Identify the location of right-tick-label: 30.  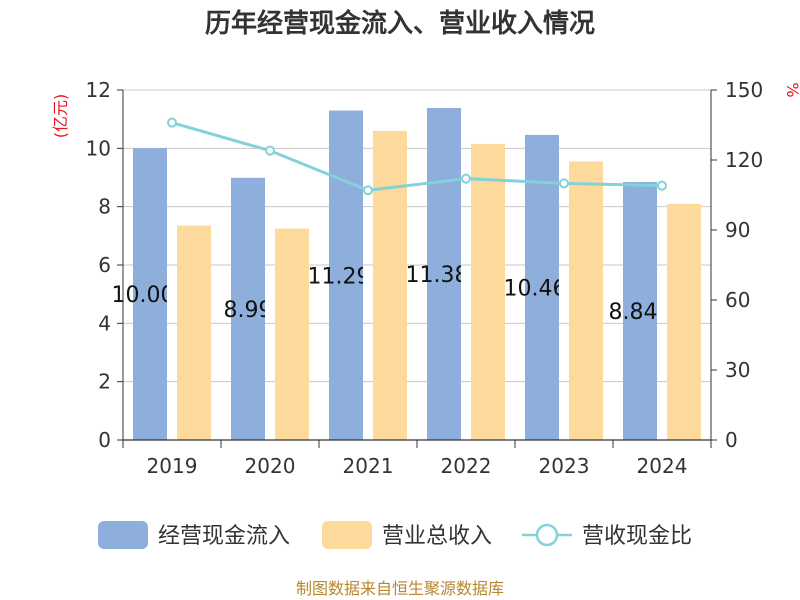
(737, 370).